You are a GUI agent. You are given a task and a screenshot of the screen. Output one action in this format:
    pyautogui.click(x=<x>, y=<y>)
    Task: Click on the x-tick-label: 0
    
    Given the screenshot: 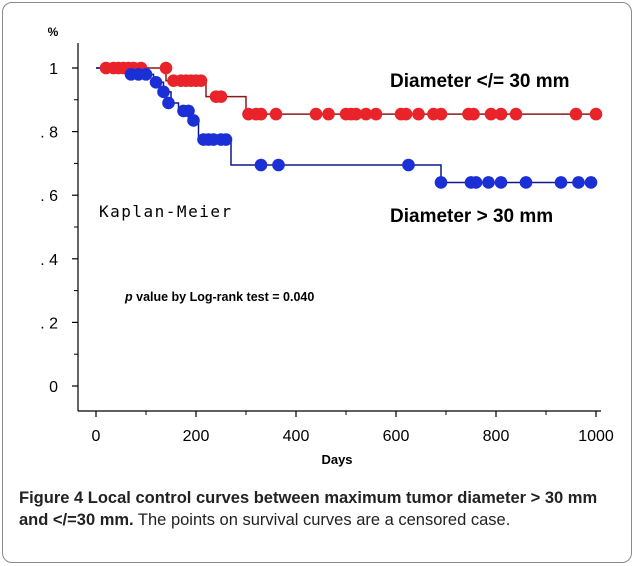 What is the action you would take?
    pyautogui.click(x=96, y=436)
    